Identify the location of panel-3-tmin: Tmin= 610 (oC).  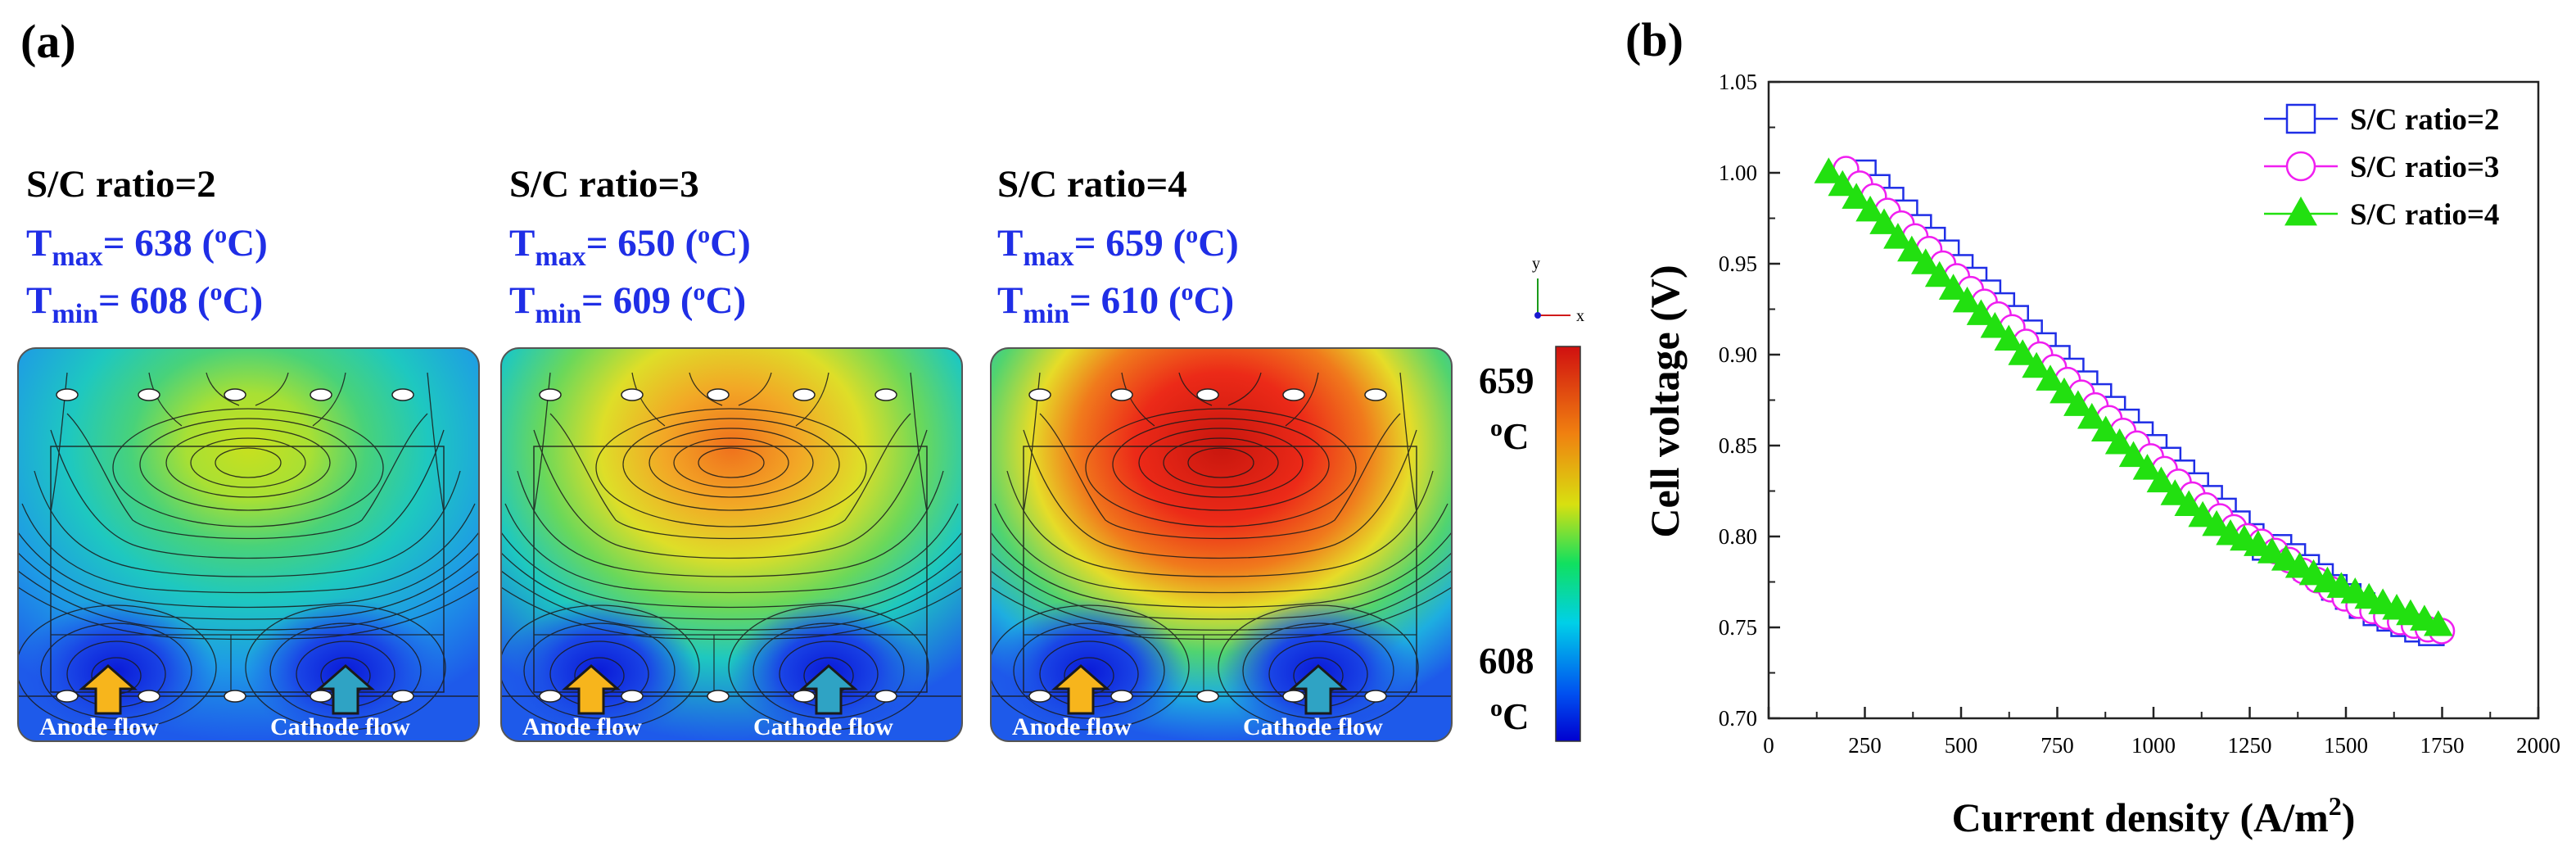
(1115, 303).